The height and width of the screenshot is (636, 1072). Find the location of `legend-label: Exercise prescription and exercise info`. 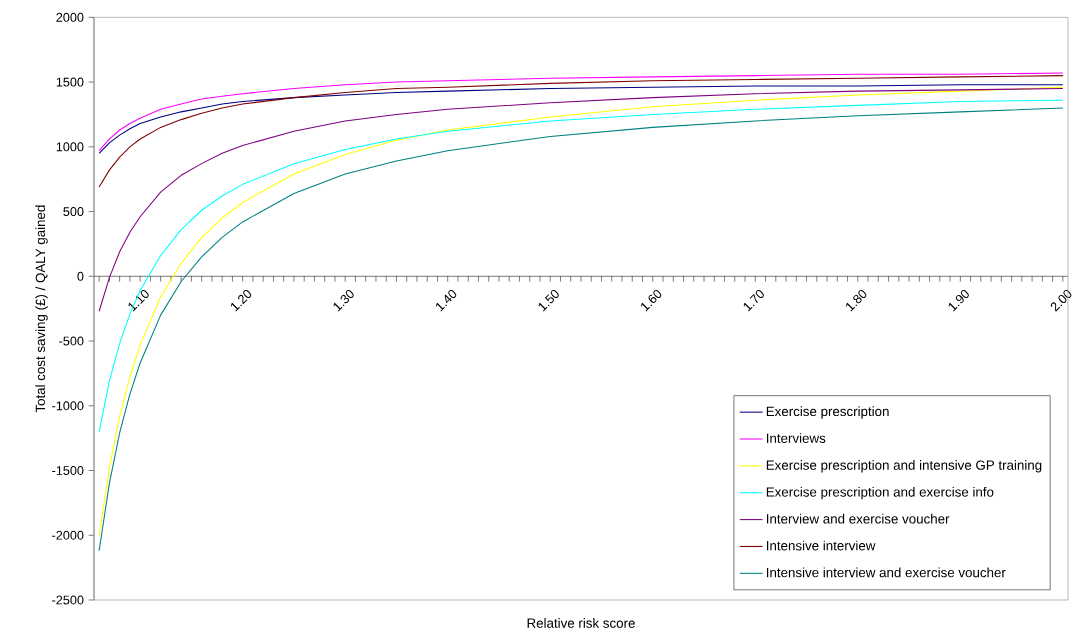

legend-label: Exercise prescription and exercise info is located at coordinates (880, 493).